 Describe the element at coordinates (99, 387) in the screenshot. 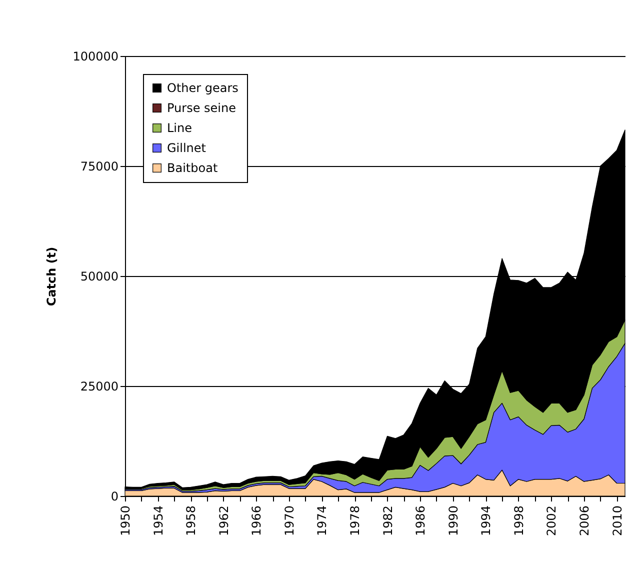

I see `y-tick-label: 25000` at that location.